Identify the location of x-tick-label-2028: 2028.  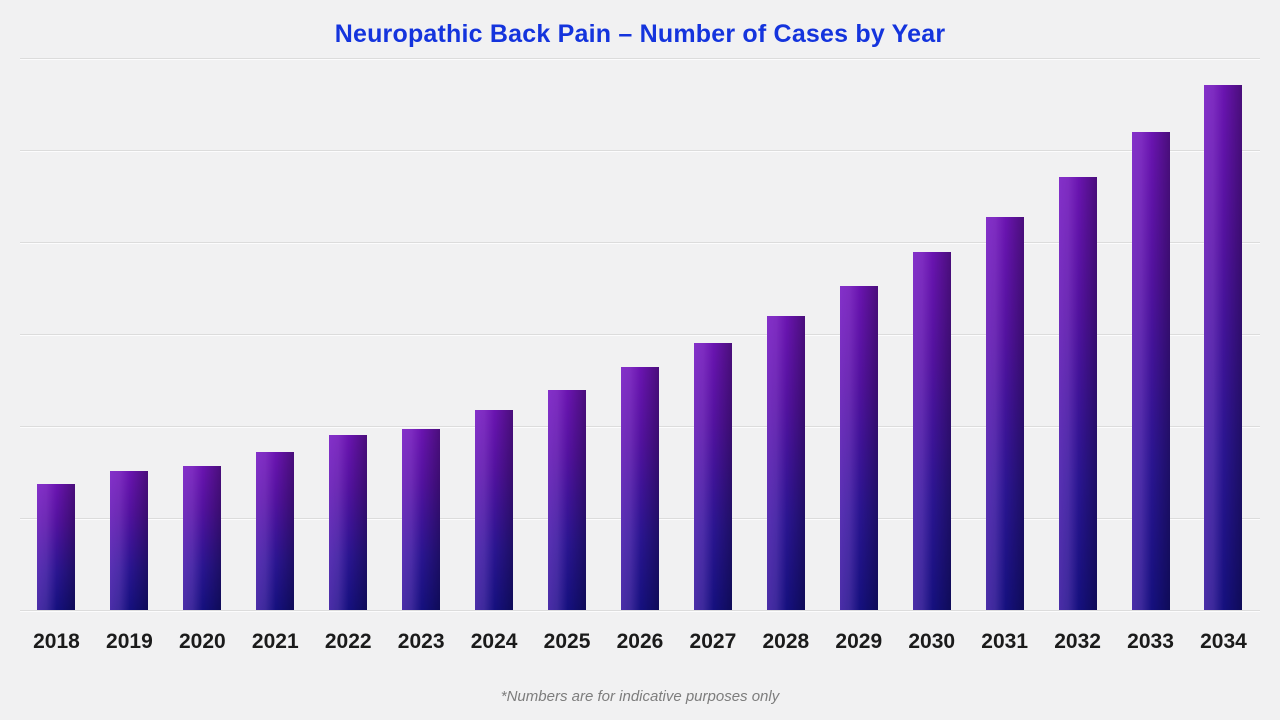
(786, 641).